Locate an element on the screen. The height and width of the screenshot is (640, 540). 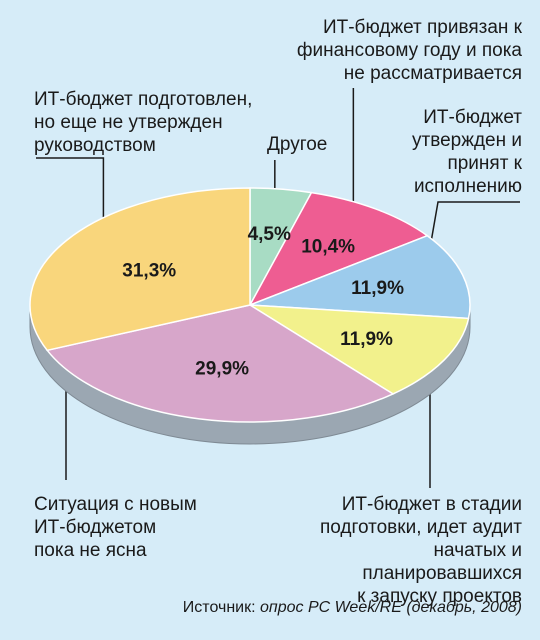
value-label-other: 4,5% is located at coordinates (269, 234).